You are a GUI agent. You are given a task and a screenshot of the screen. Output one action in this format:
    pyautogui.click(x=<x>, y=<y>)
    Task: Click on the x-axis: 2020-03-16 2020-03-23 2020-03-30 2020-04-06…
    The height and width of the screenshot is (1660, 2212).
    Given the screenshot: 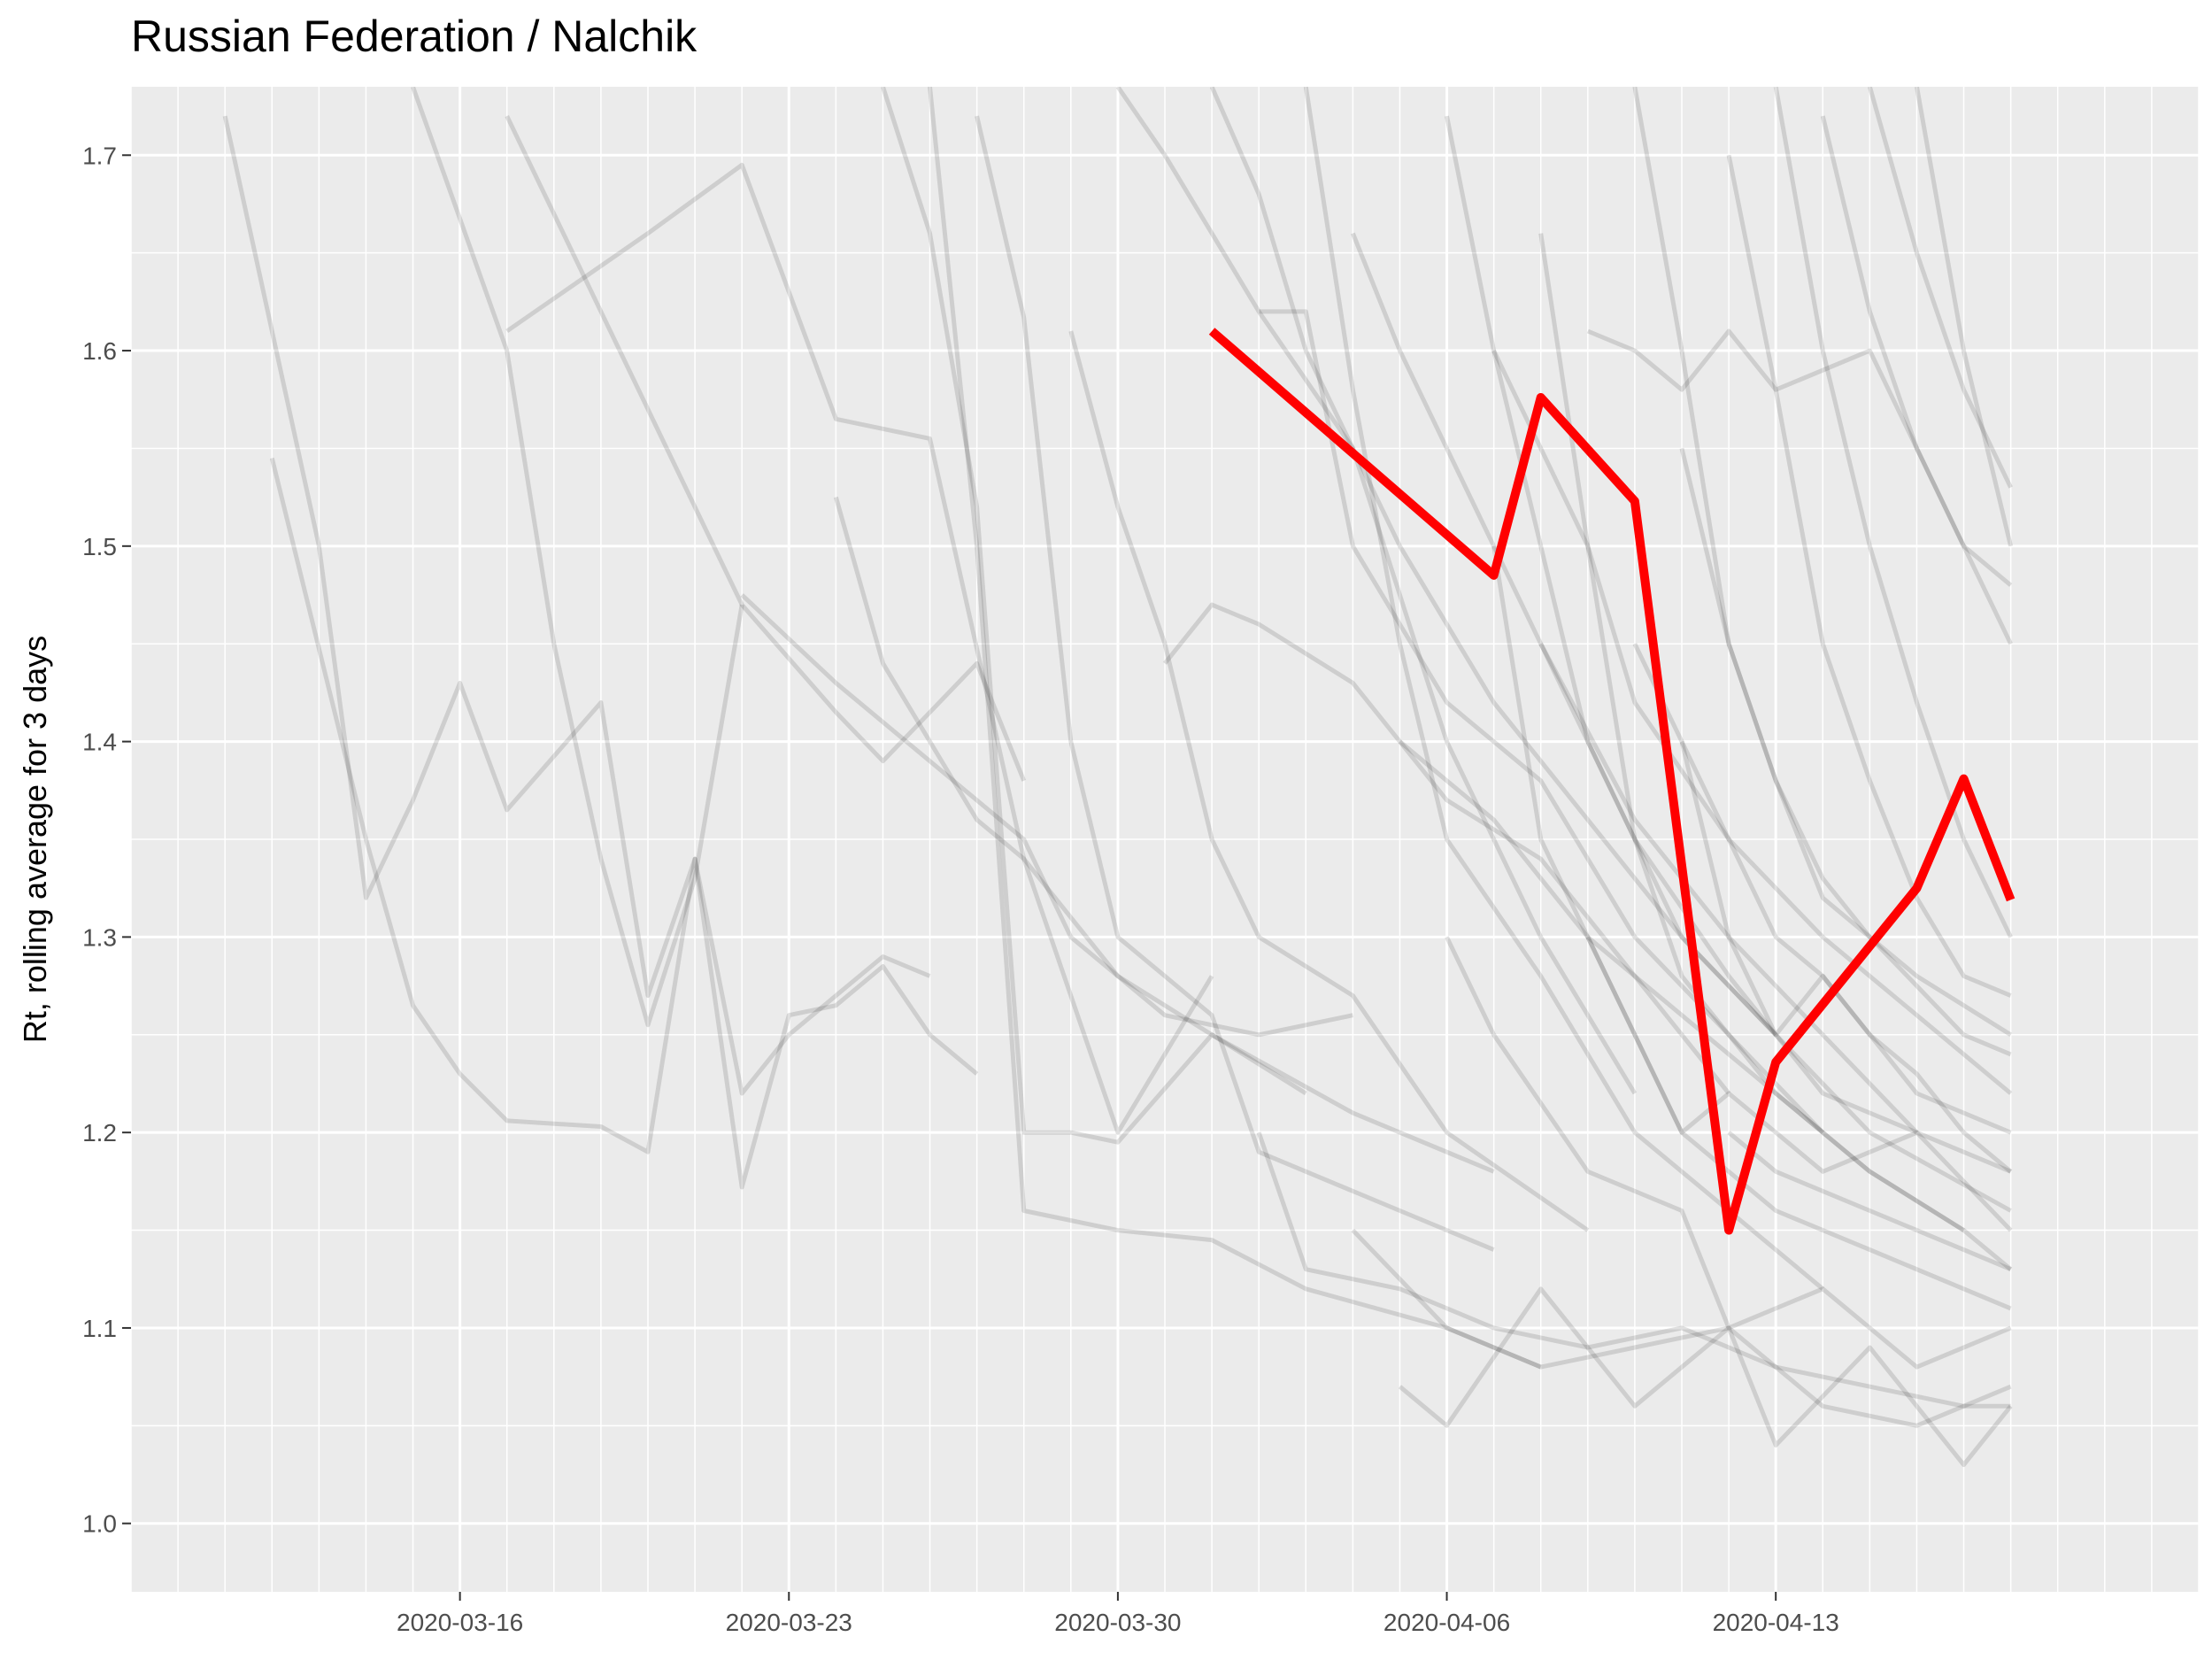 What is the action you would take?
    pyautogui.click(x=1118, y=1614)
    